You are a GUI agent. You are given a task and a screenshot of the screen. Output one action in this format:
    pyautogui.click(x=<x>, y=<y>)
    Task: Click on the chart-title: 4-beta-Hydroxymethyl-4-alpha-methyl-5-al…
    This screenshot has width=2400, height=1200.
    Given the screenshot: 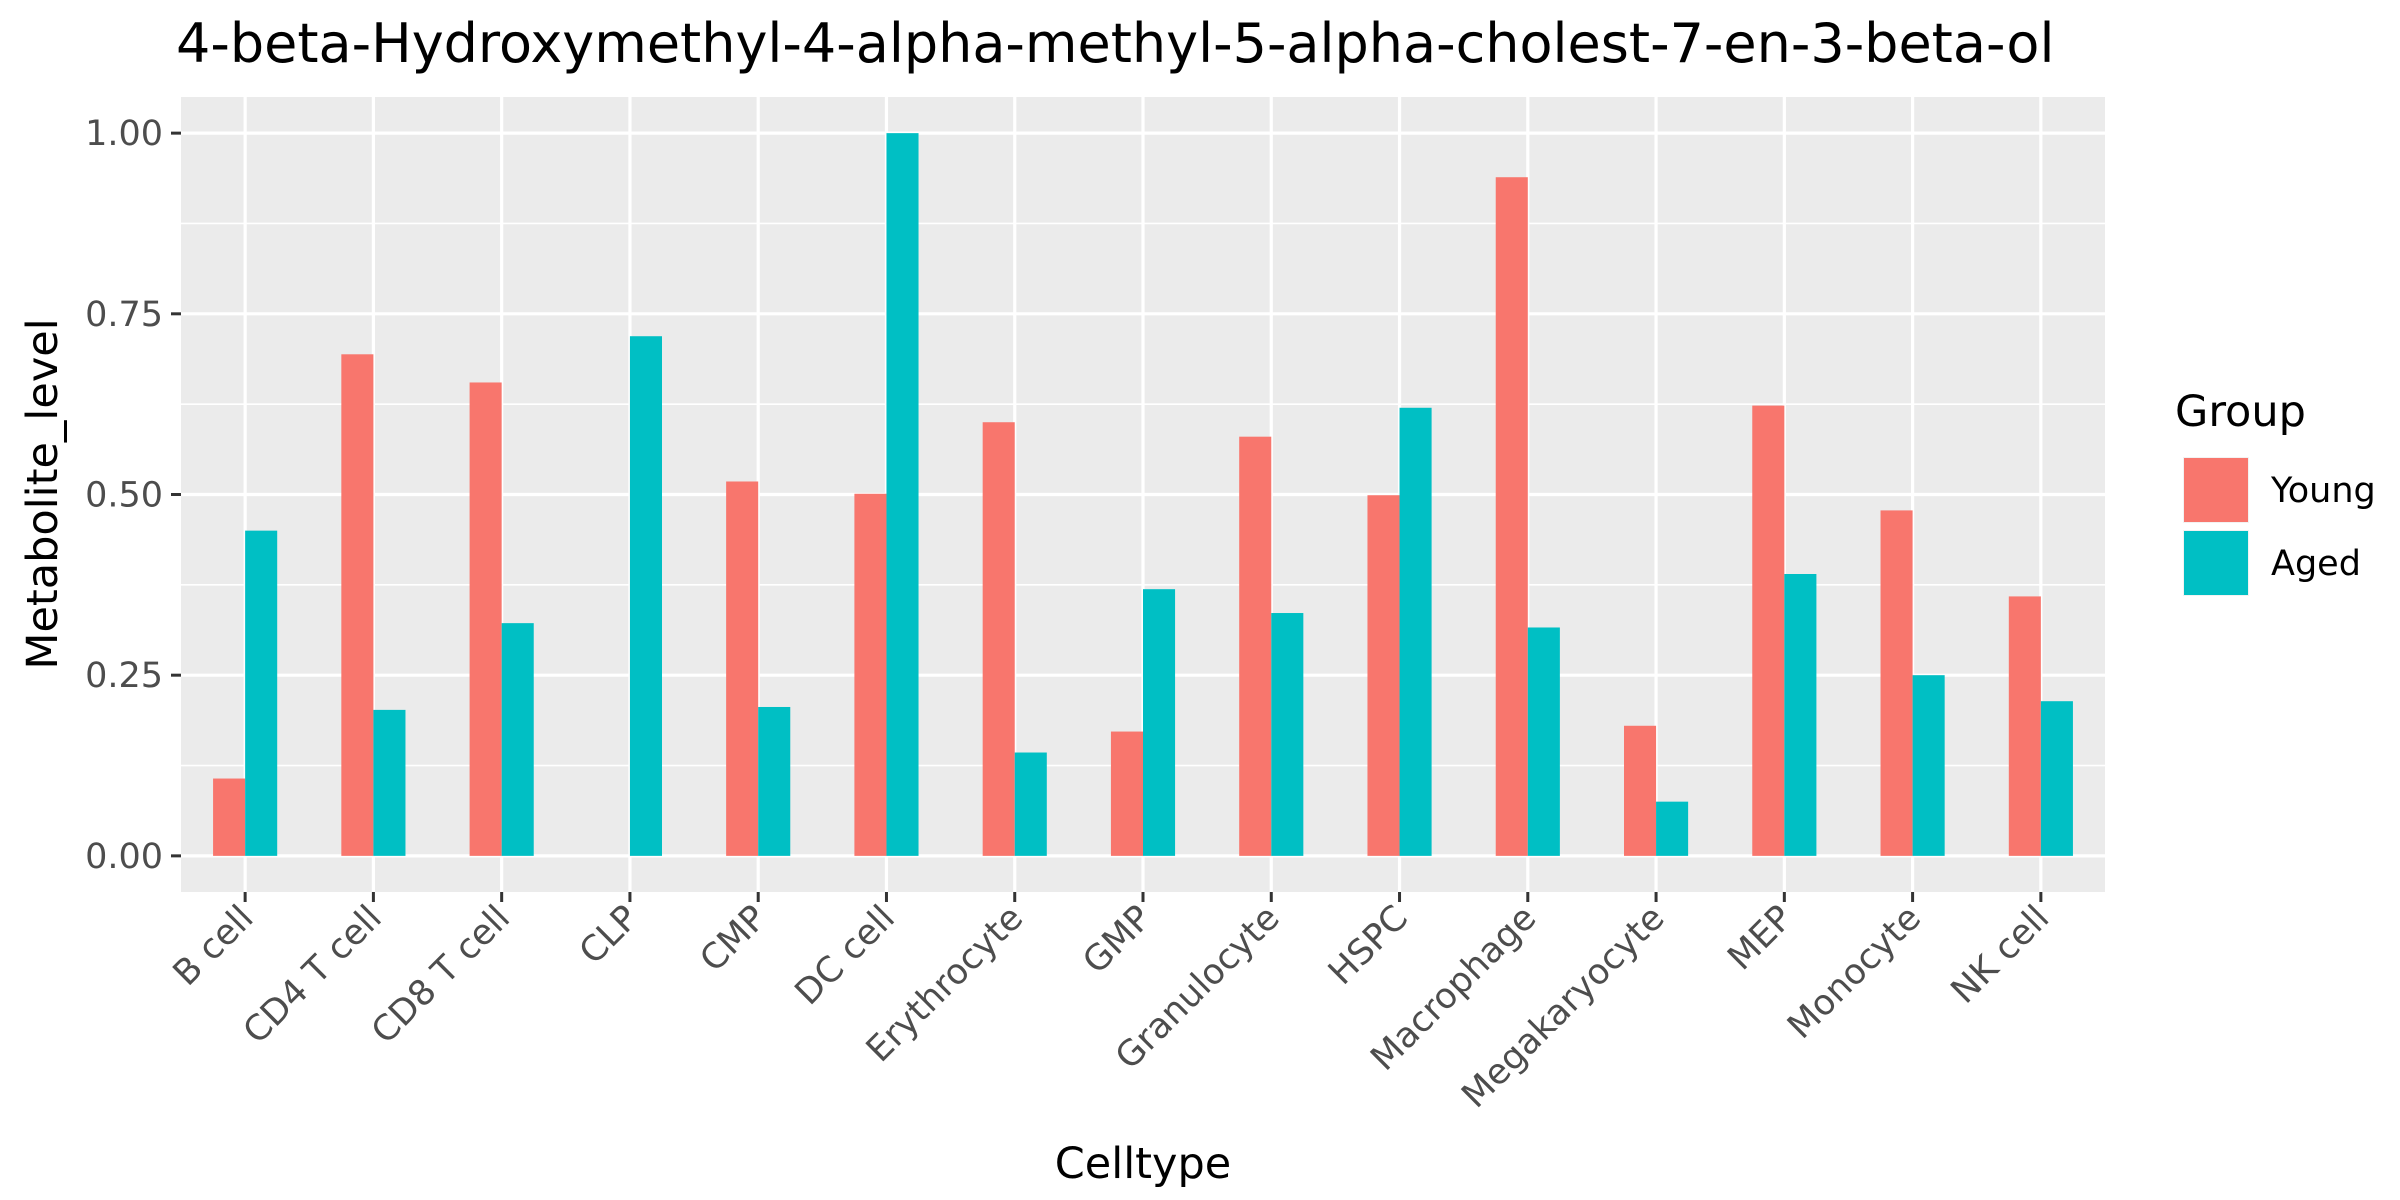 What is the action you would take?
    pyautogui.click(x=1115, y=43)
    